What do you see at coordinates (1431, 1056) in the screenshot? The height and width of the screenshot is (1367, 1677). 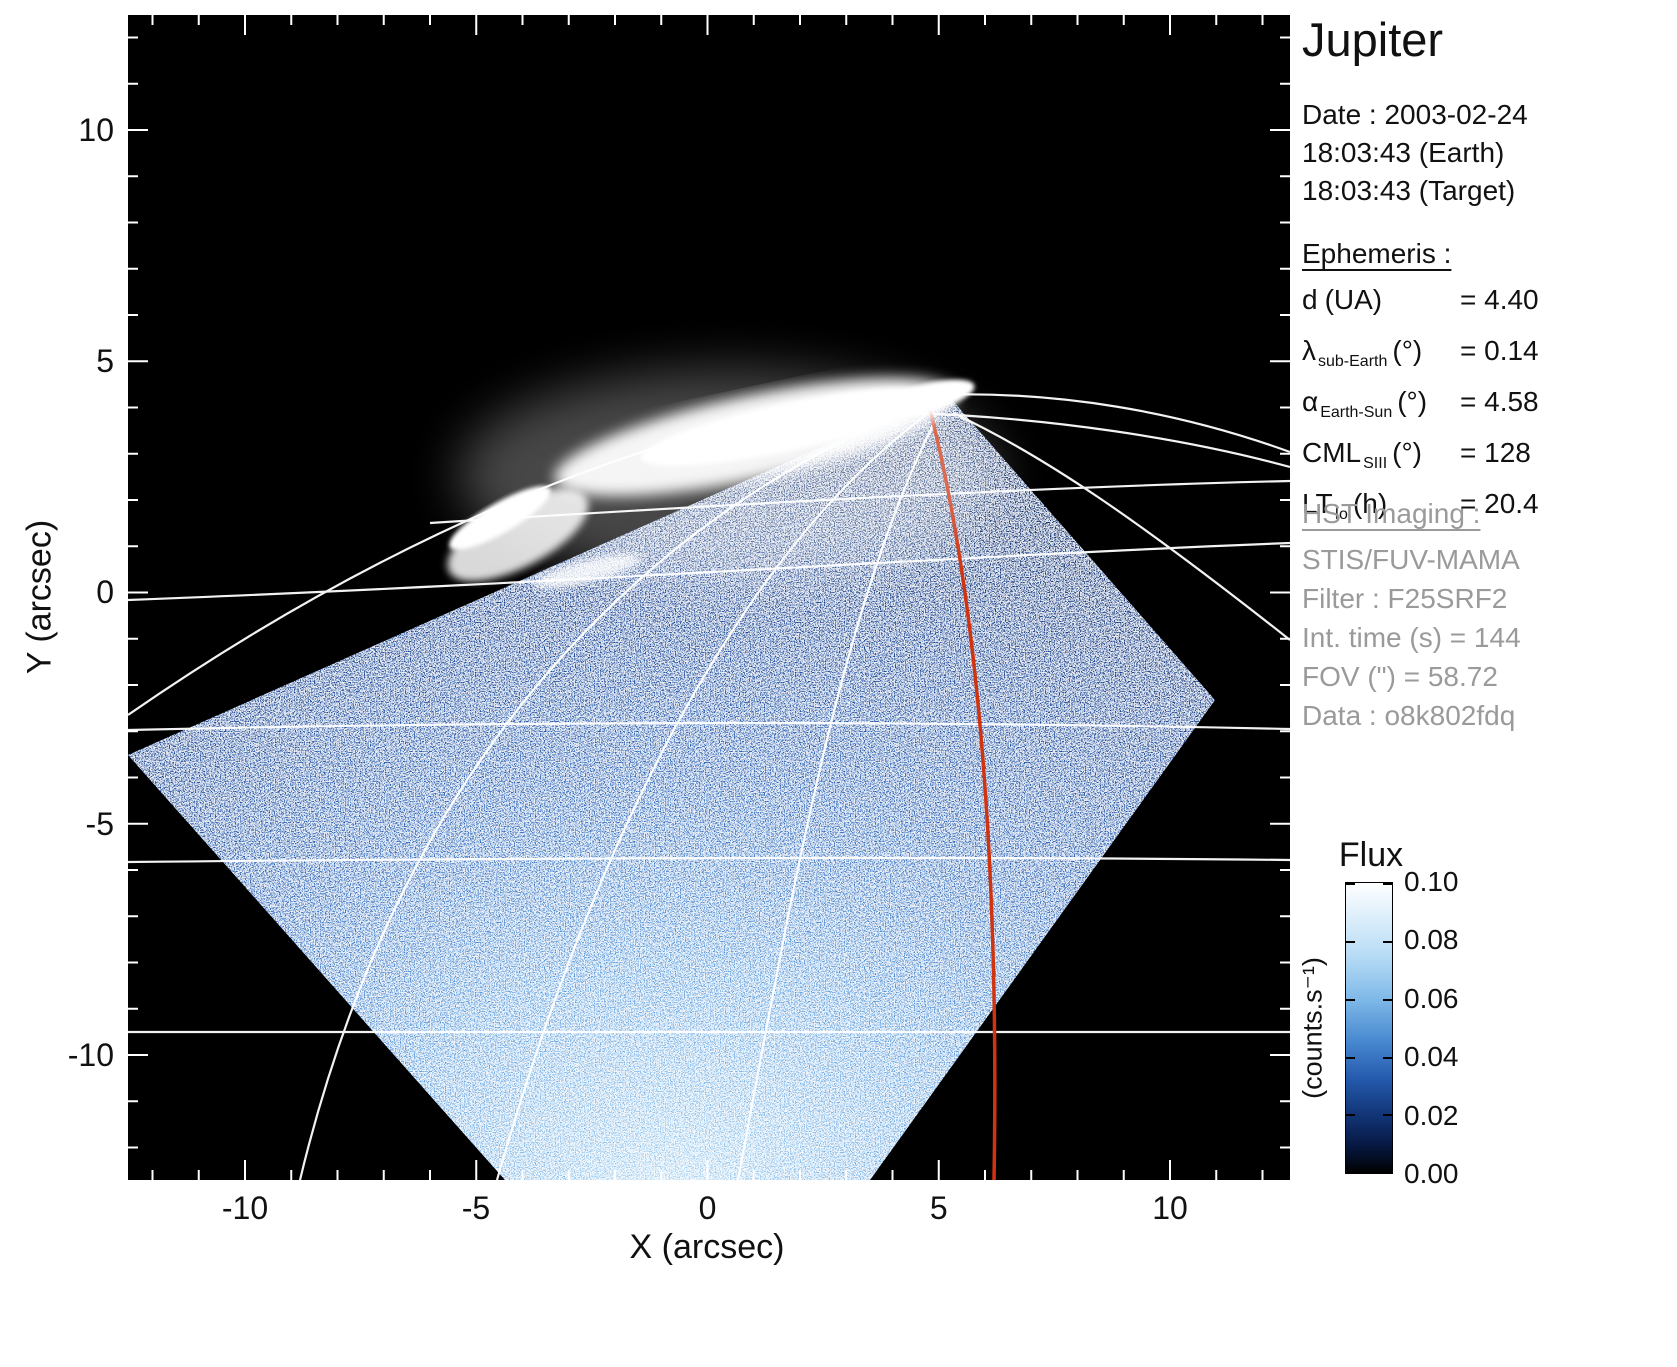 I see `colorbar-tick-label: 0.04` at bounding box center [1431, 1056].